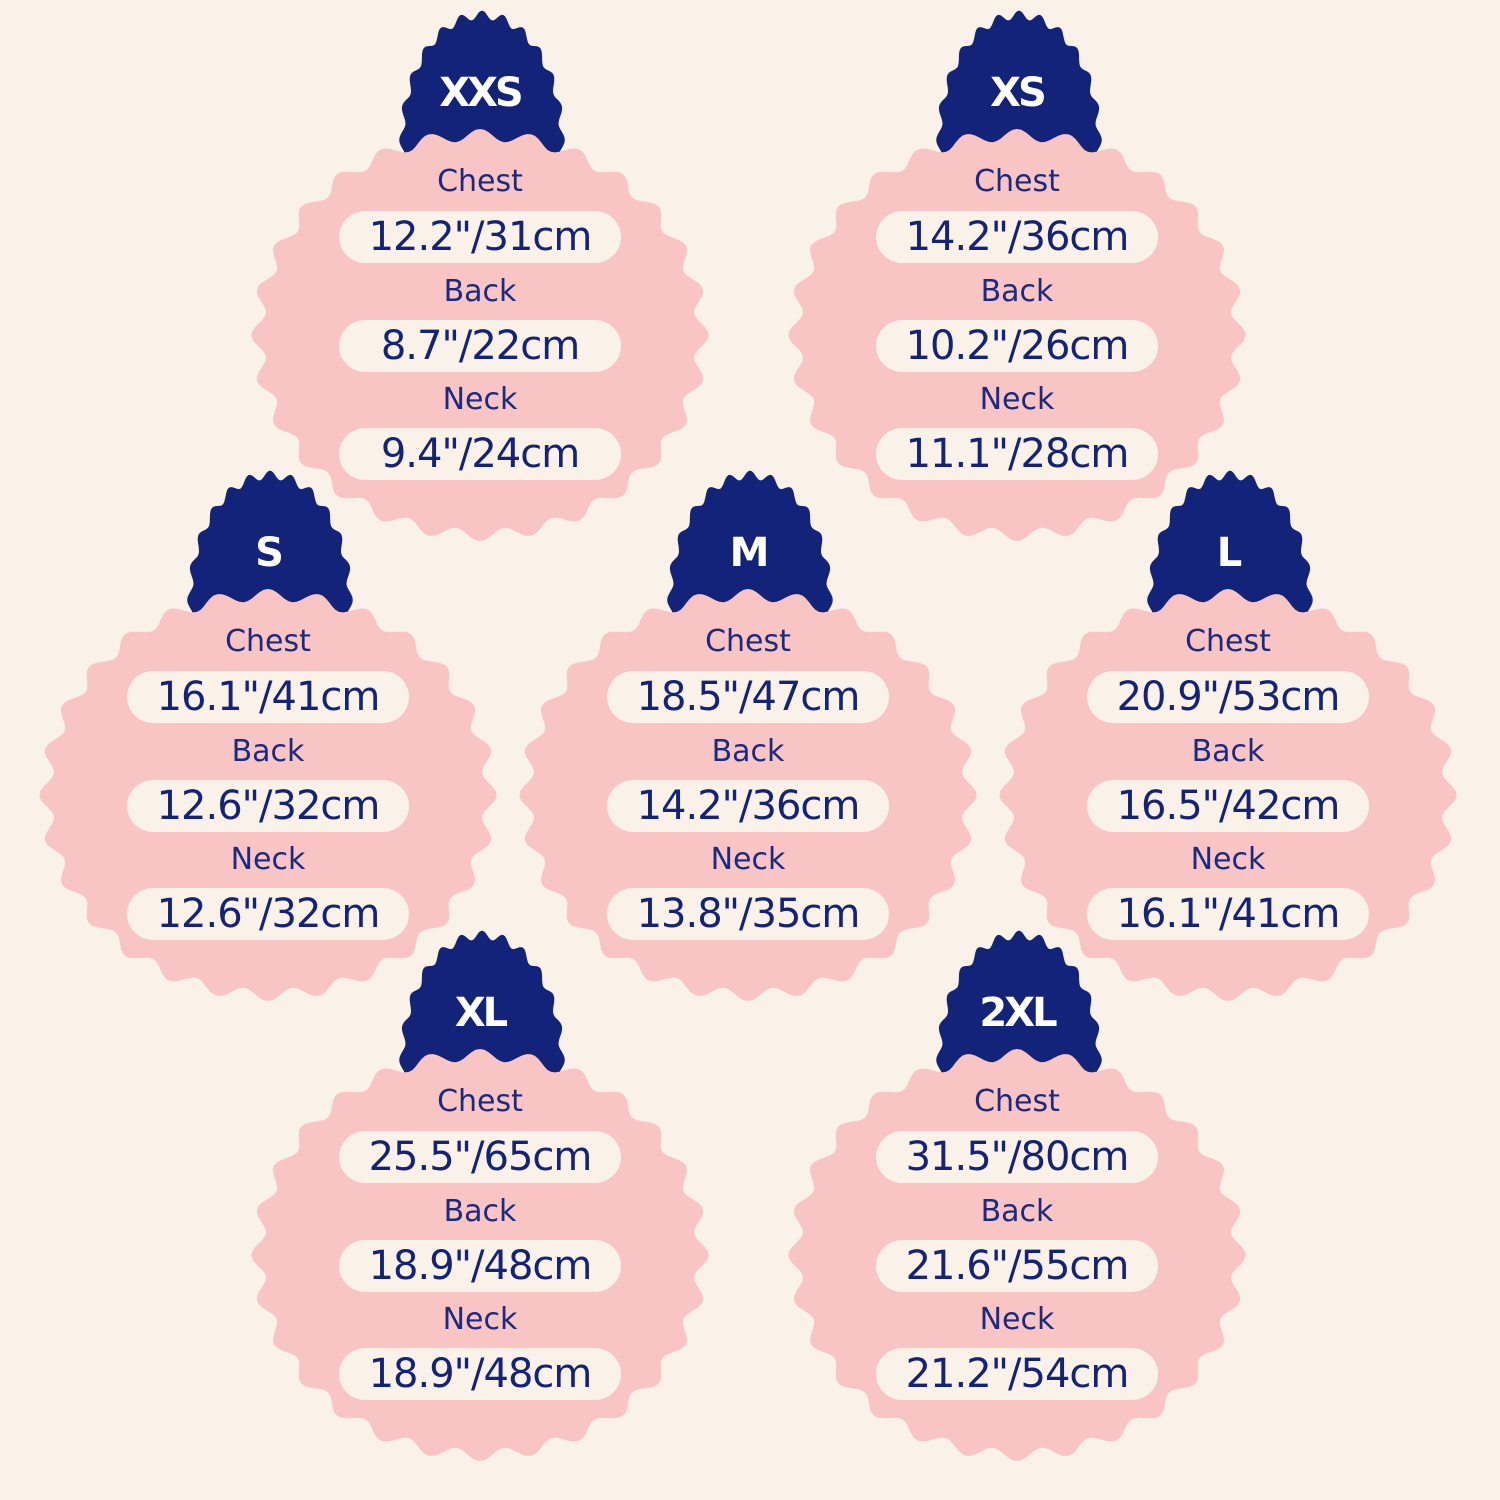  Describe the element at coordinates (748, 806) in the screenshot. I see `back-value: 14.2"/36cm` at that location.